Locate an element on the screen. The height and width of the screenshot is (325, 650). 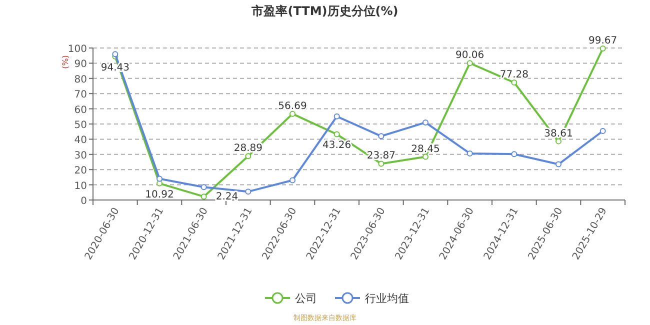
data-label: 77.28 is located at coordinates (514, 75).